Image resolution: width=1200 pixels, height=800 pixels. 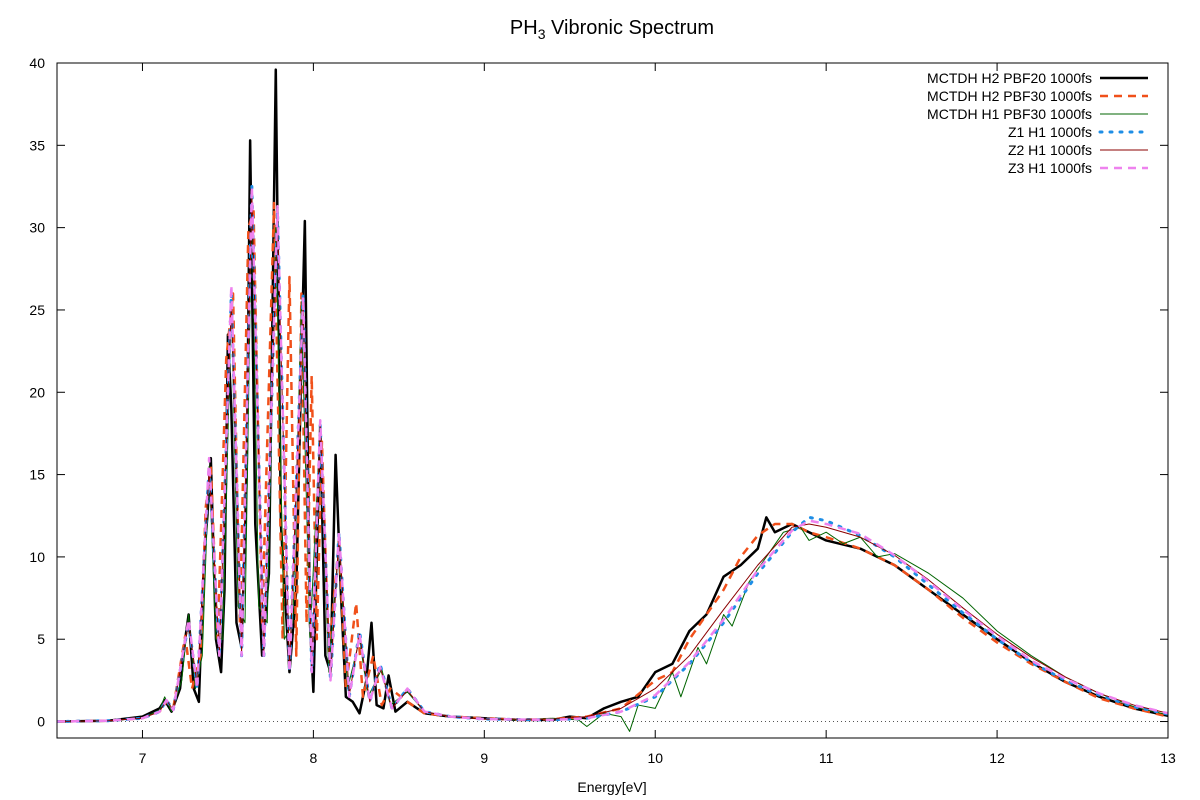 I want to click on legend-label: Z3 H1 1000fs, so click(x=1050, y=168).